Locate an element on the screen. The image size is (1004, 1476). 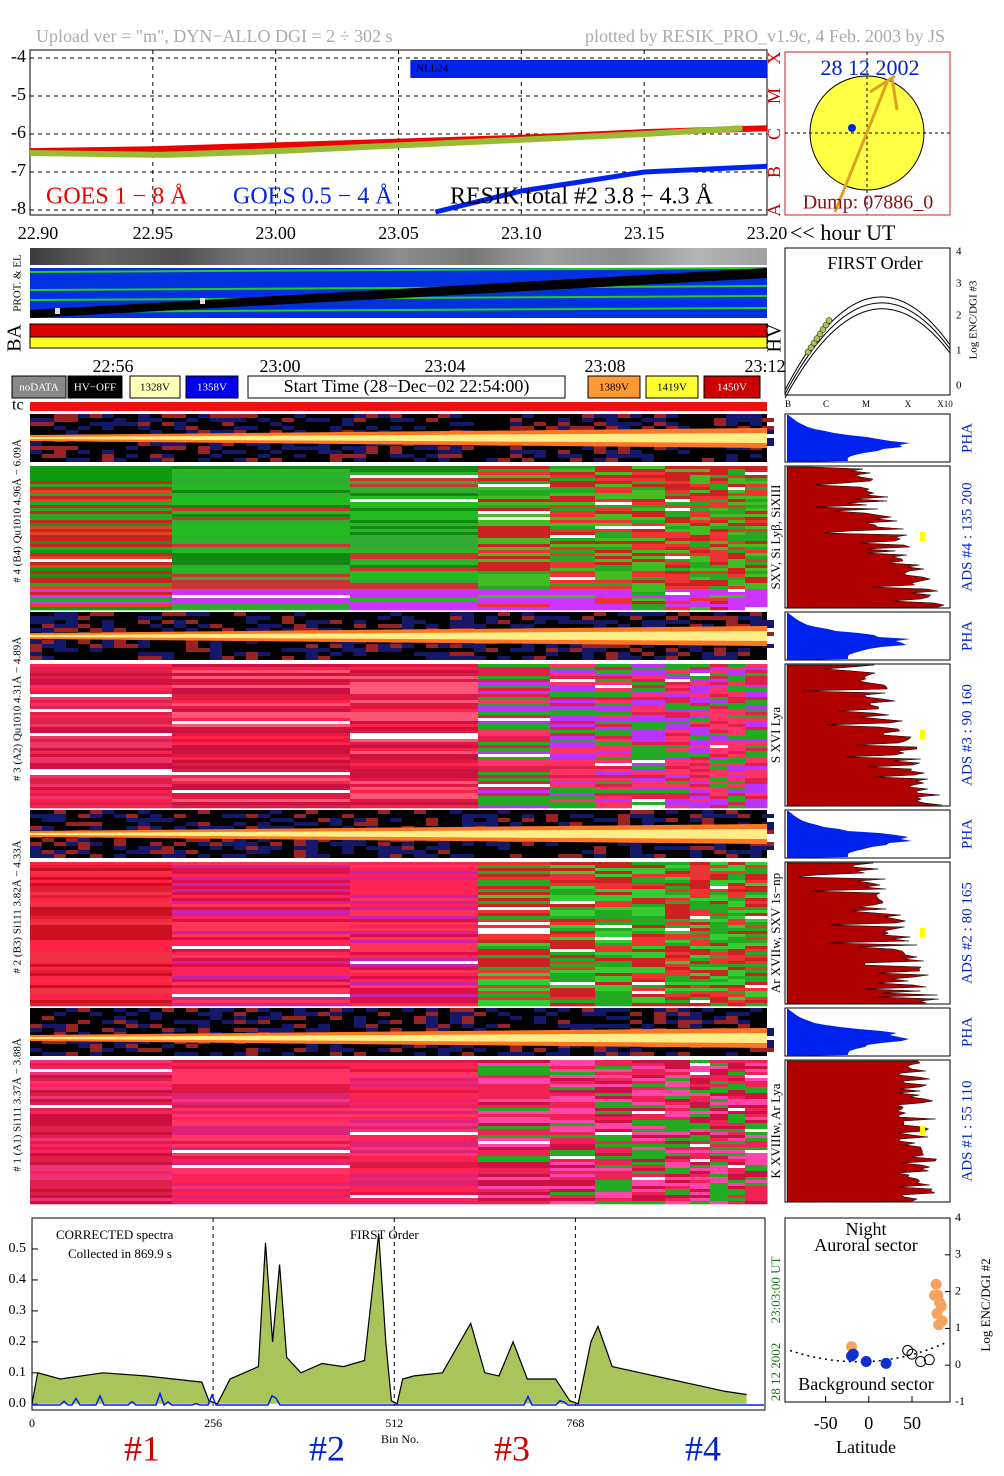
x-tick-label: 23.20 is located at coordinates (767, 233).